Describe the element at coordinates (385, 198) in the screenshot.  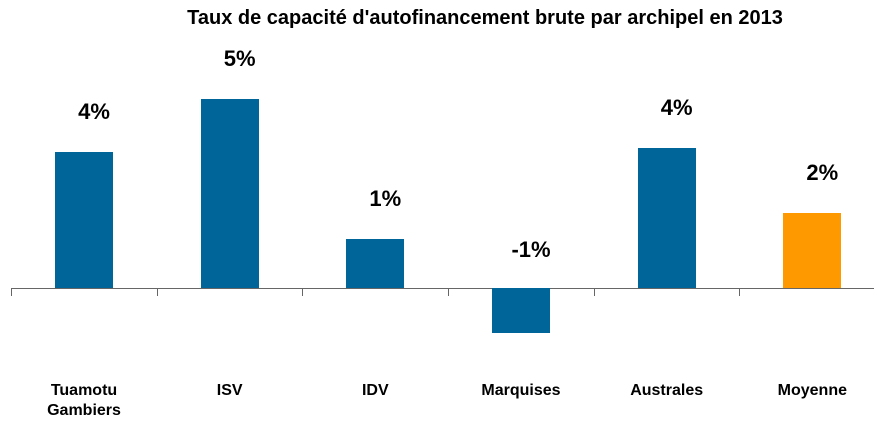
I see `value-label: 1%` at that location.